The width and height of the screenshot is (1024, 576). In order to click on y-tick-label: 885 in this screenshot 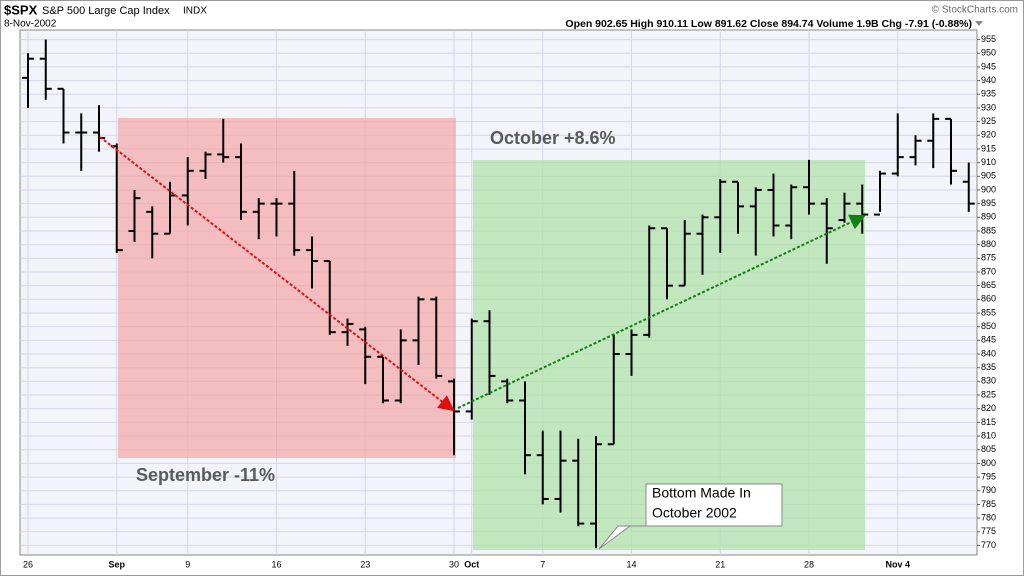, I will do `click(988, 230)`.